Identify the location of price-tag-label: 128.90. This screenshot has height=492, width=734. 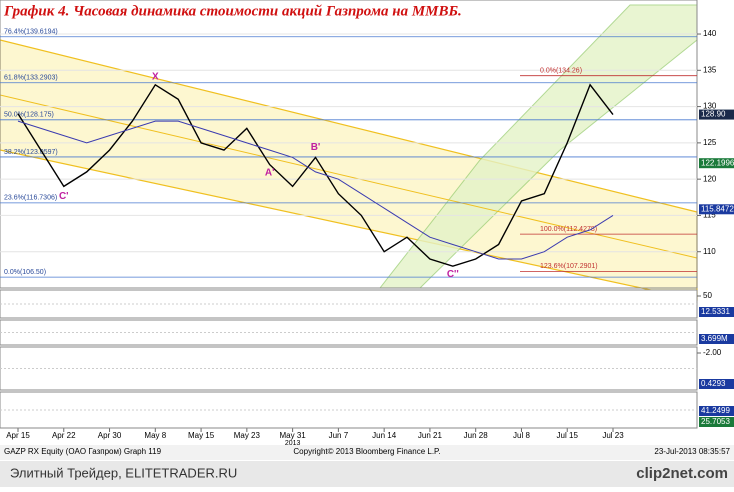
(713, 114).